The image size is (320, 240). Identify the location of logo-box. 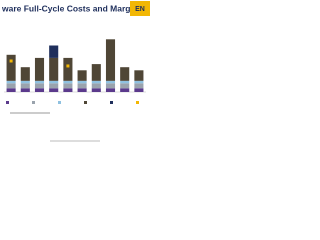
(140, 8).